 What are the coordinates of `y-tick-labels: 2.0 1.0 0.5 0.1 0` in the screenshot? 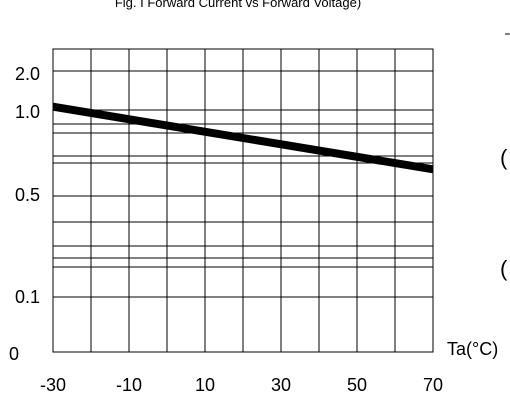 It's located at (24, 214).